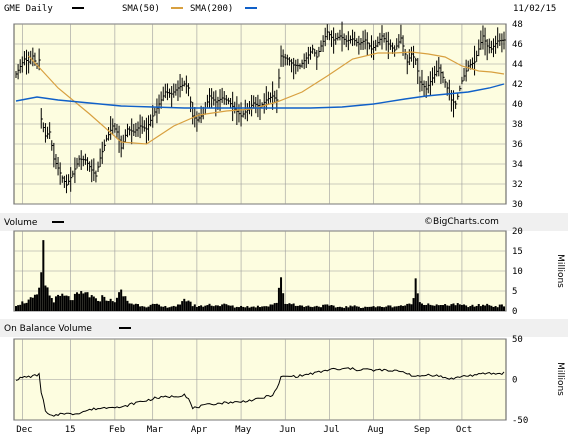 Image resolution: width=568 pixels, height=436 pixels. Describe the element at coordinates (284, 328) in the screenshot. I see `obv-title-bar` at that location.